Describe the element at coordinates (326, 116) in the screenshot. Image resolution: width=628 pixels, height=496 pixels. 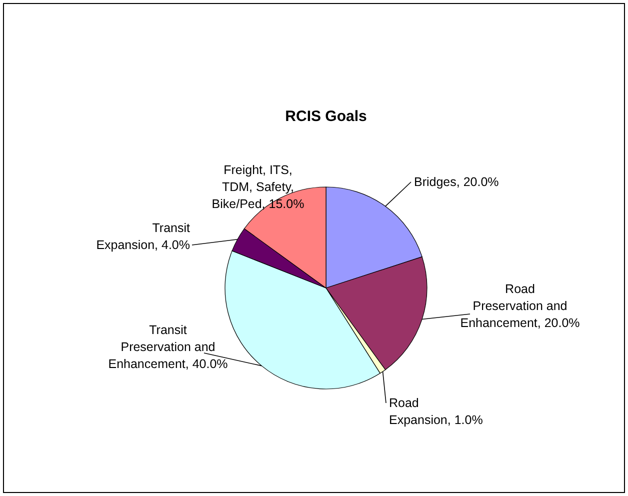
I see `chart-title: RCIS Goals` at that location.